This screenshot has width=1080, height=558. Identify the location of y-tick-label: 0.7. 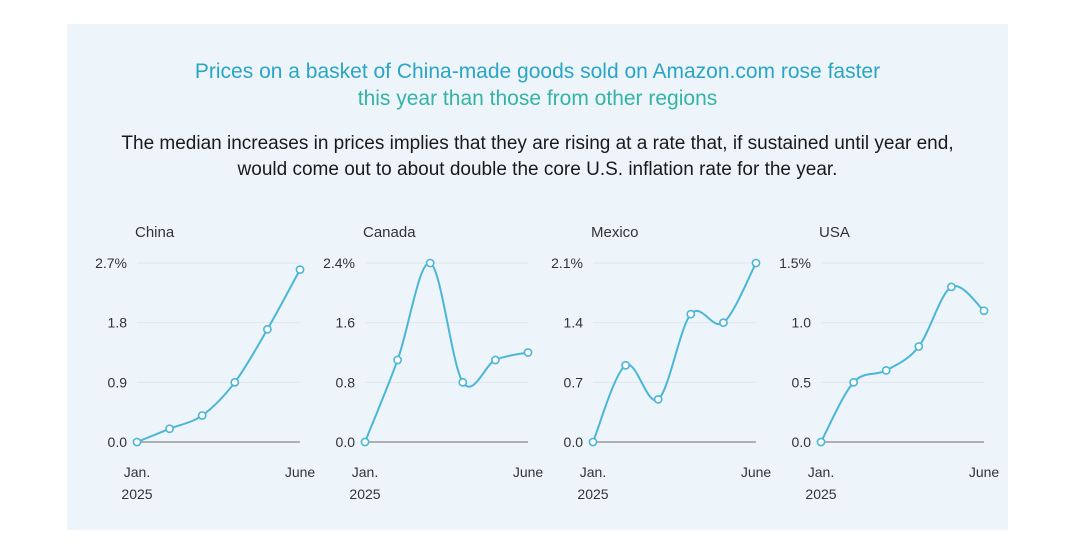
(574, 382).